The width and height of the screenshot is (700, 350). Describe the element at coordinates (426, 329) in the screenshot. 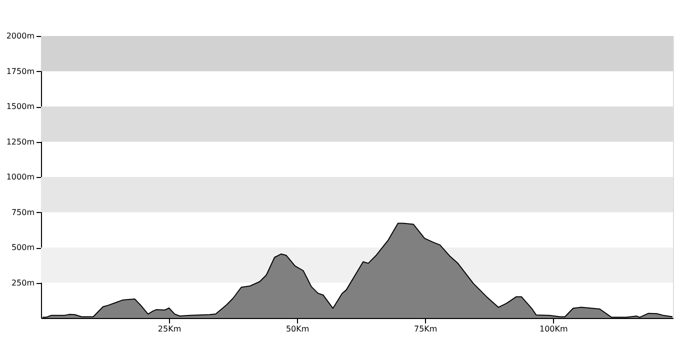

I see `x-tick-label: 75Km` at that location.